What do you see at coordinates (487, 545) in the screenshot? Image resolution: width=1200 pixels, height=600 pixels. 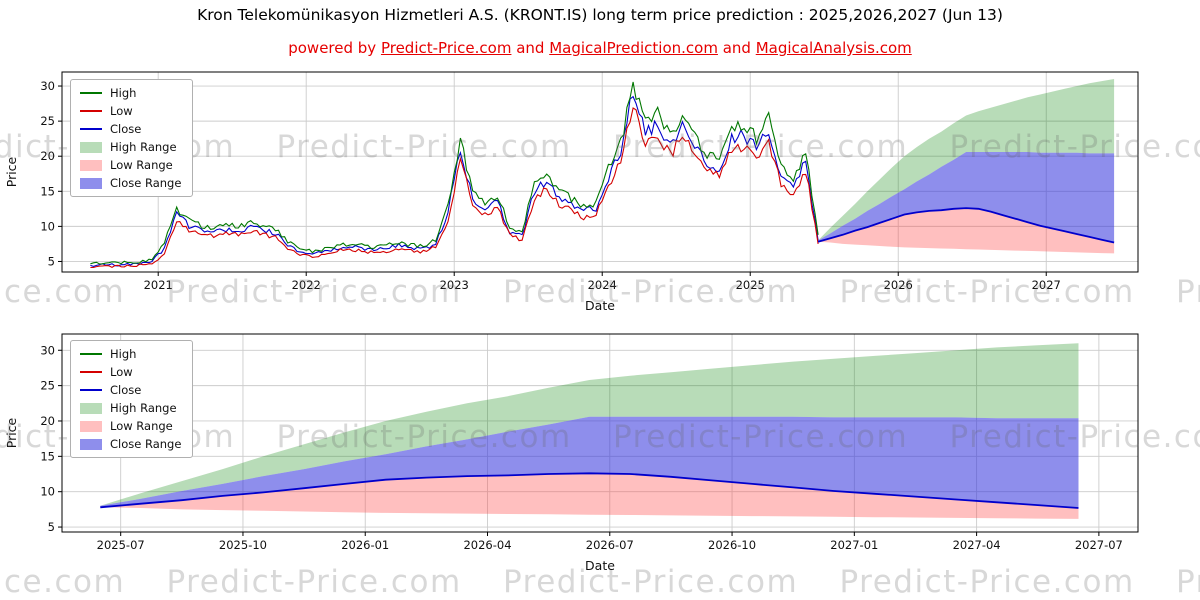 I see `svg-text: 2026-04` at bounding box center [487, 545].